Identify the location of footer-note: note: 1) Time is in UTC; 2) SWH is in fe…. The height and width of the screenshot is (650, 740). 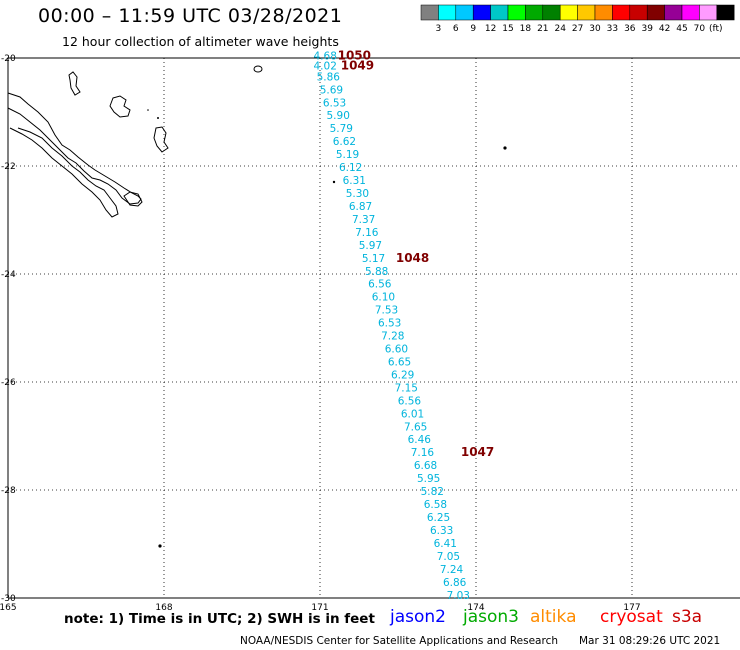
(219, 619).